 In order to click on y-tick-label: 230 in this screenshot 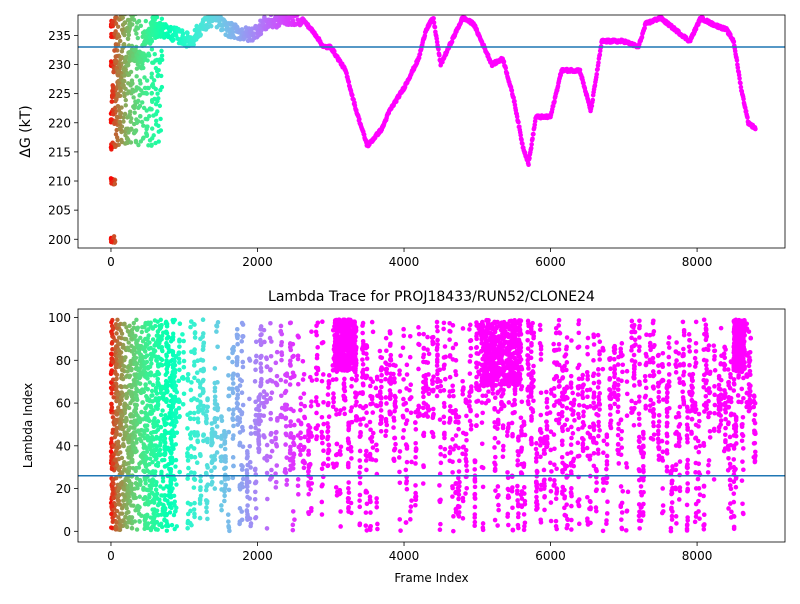, I will do `click(59, 65)`.